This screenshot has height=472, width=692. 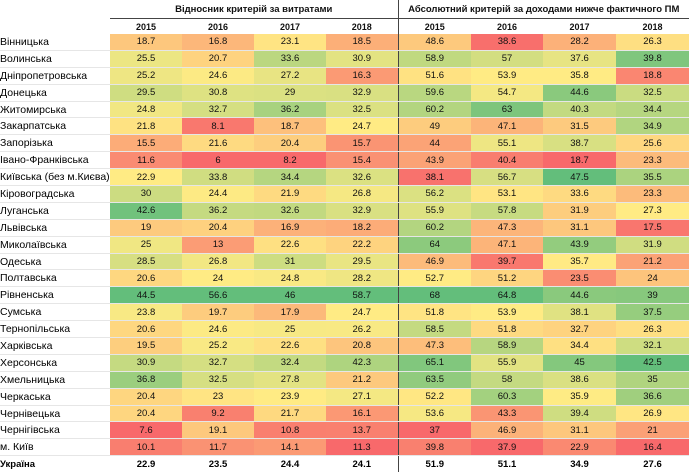 What do you see at coordinates (218, 126) in the screenshot?
I see `value-cell: 8.1` at bounding box center [218, 126].